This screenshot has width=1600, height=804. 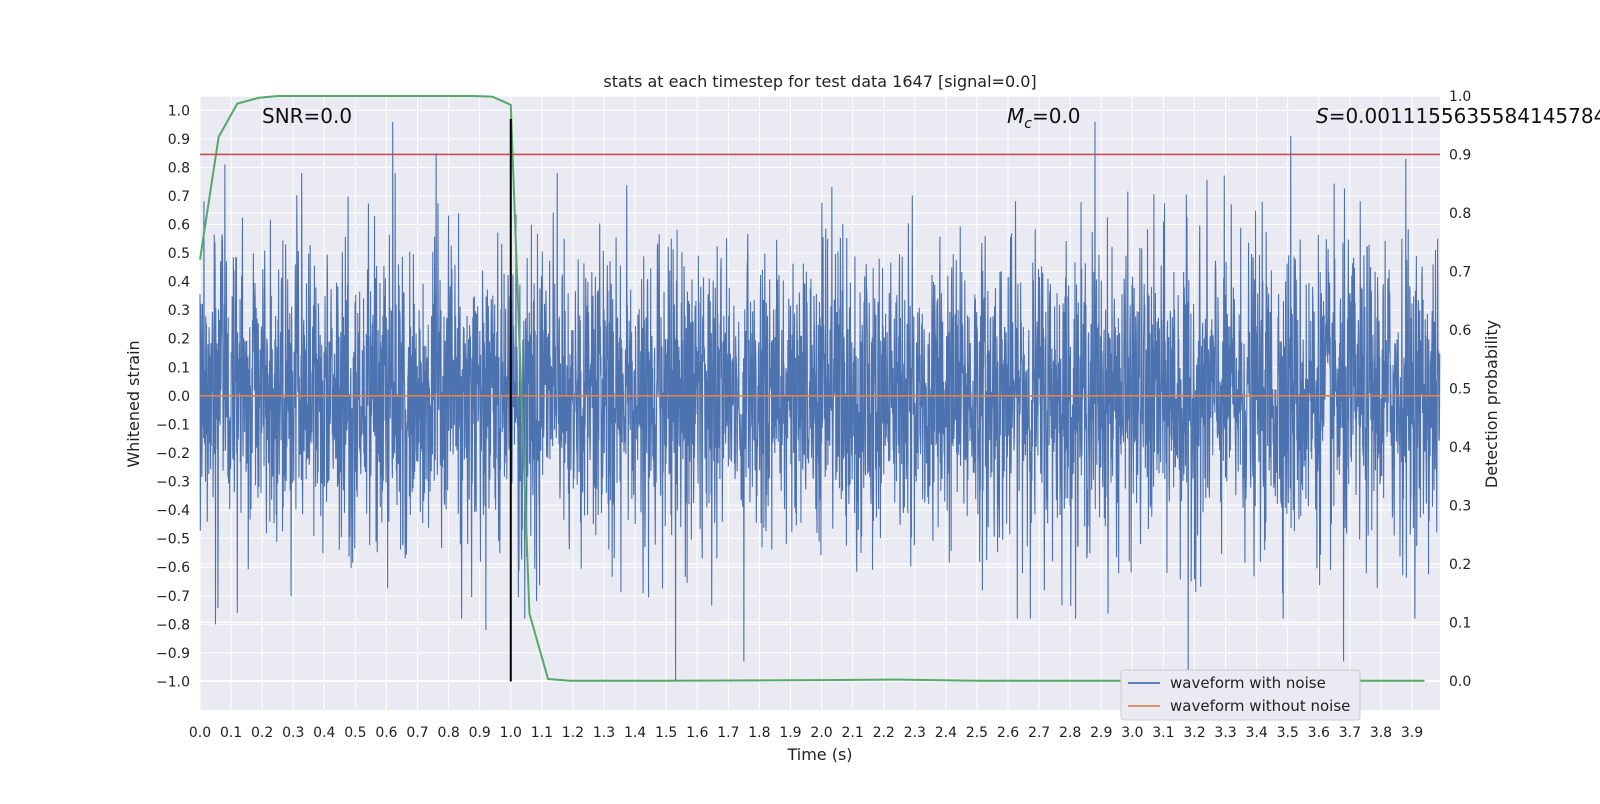 I want to click on y-left-tick-label: 0.6, so click(x=179, y=226).